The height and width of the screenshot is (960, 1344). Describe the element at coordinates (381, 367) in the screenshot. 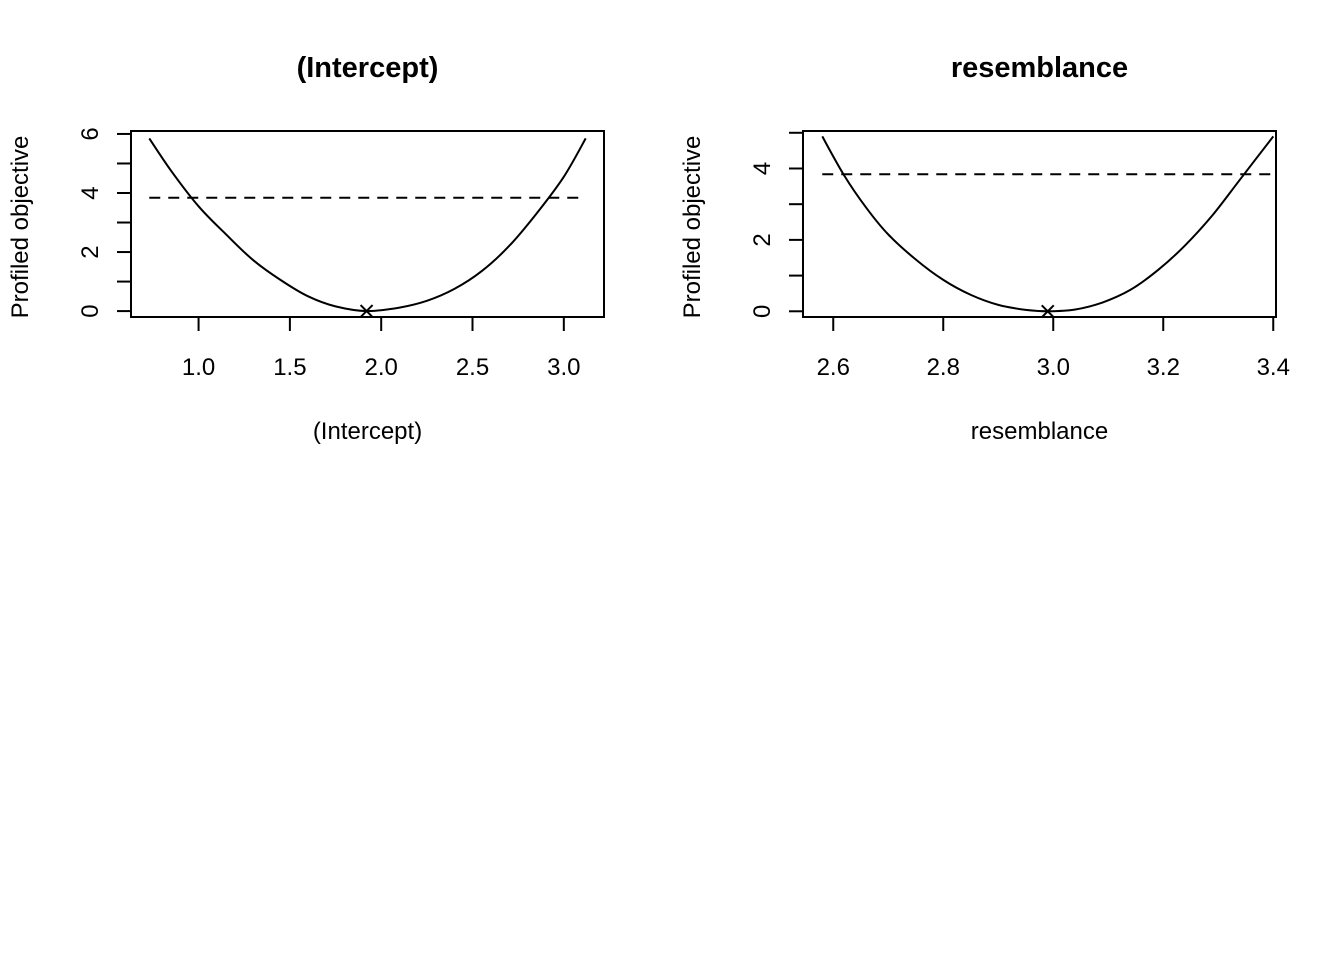

I see `x-tick-label: 2.0` at that location.